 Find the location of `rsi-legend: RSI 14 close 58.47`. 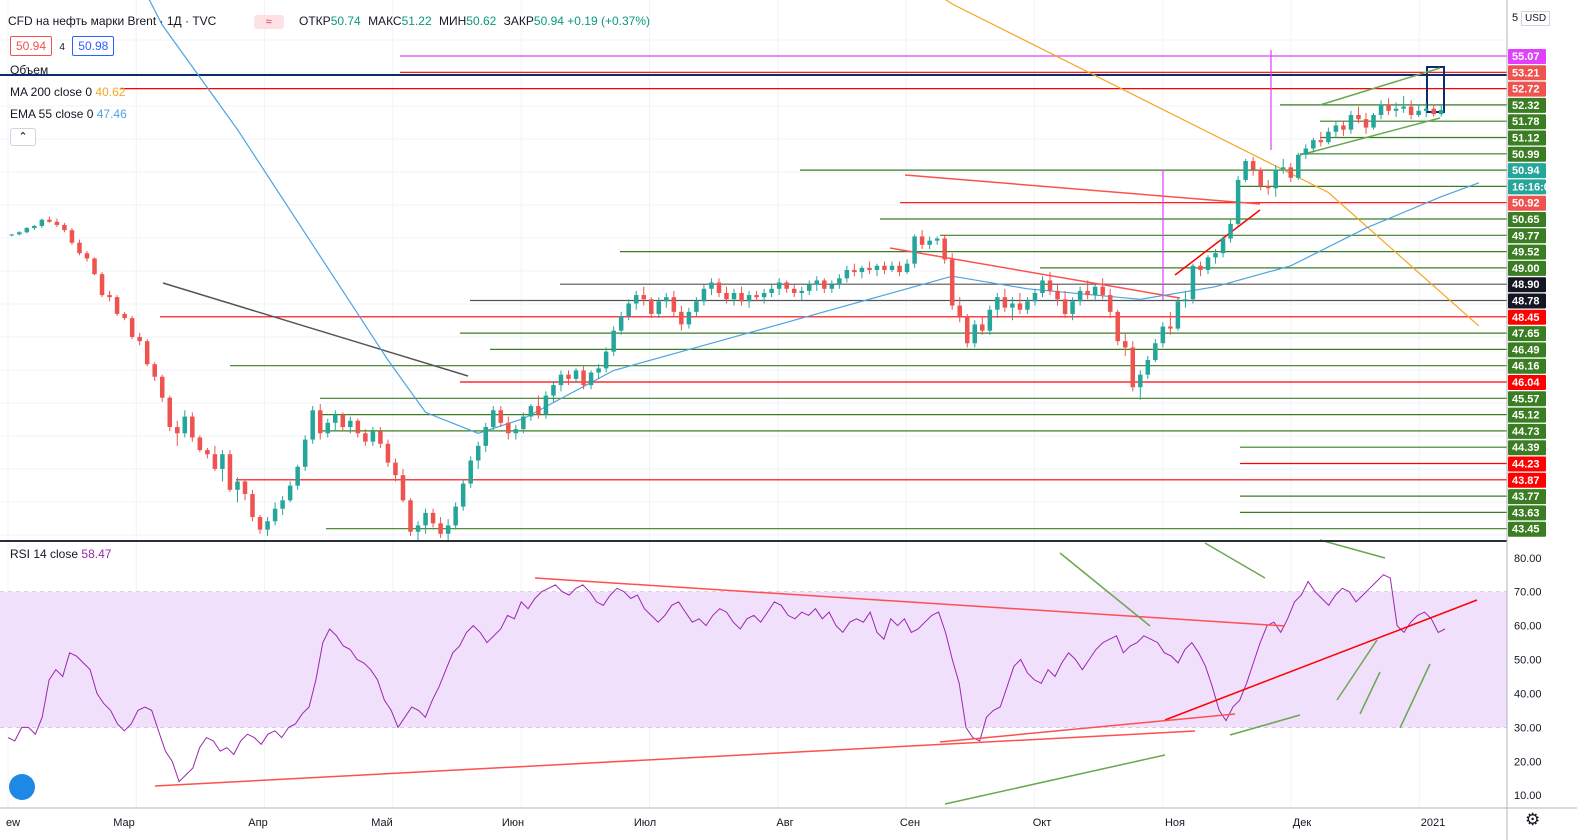

rsi-legend: RSI 14 close 58.47 is located at coordinates (60, 554).